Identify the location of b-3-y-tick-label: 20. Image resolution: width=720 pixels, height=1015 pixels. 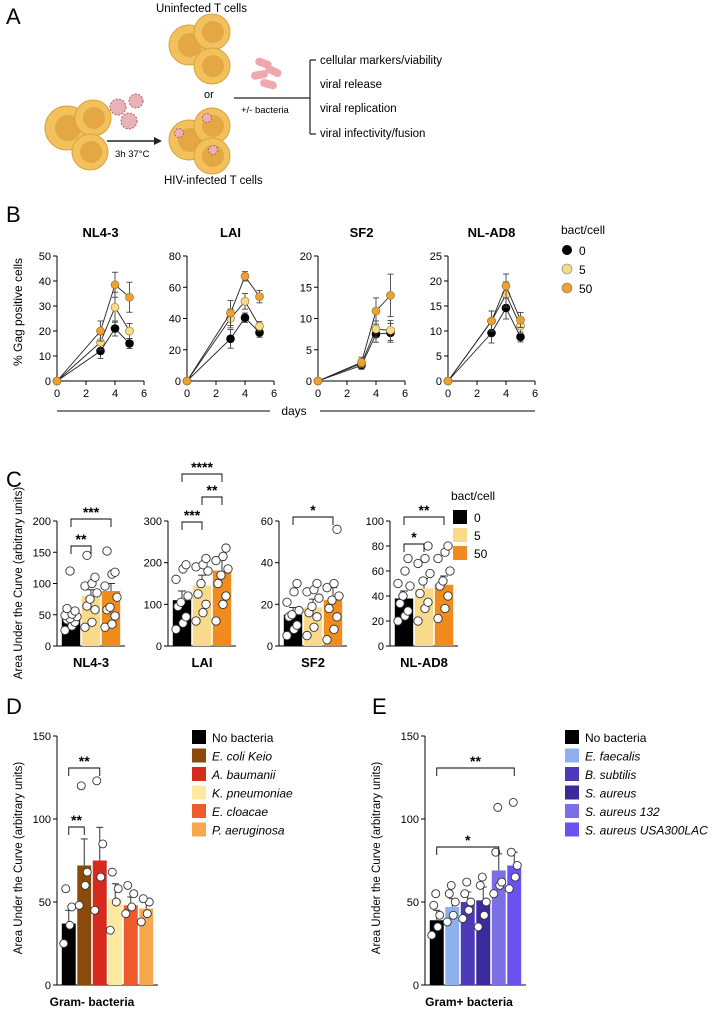
(436, 282).